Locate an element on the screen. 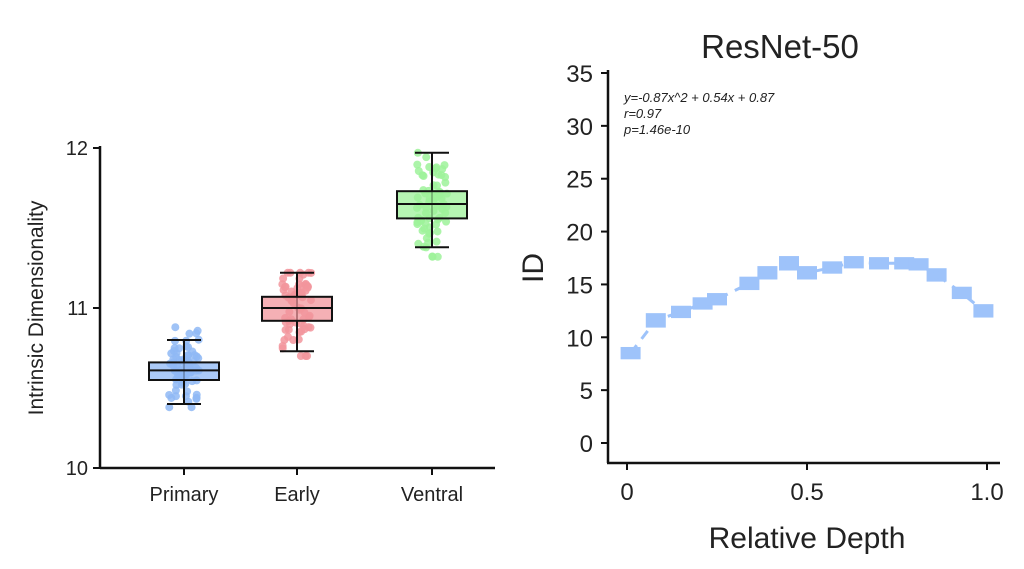  y-tick-label: 35 is located at coordinates (579, 74).